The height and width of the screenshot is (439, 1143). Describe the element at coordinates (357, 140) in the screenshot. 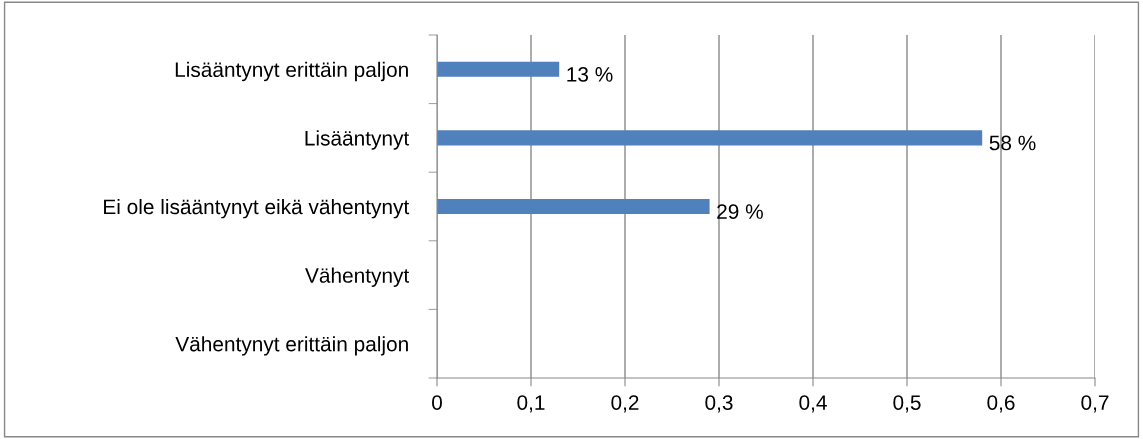

I see `y-tick-label: Lisääntynyt` at that location.